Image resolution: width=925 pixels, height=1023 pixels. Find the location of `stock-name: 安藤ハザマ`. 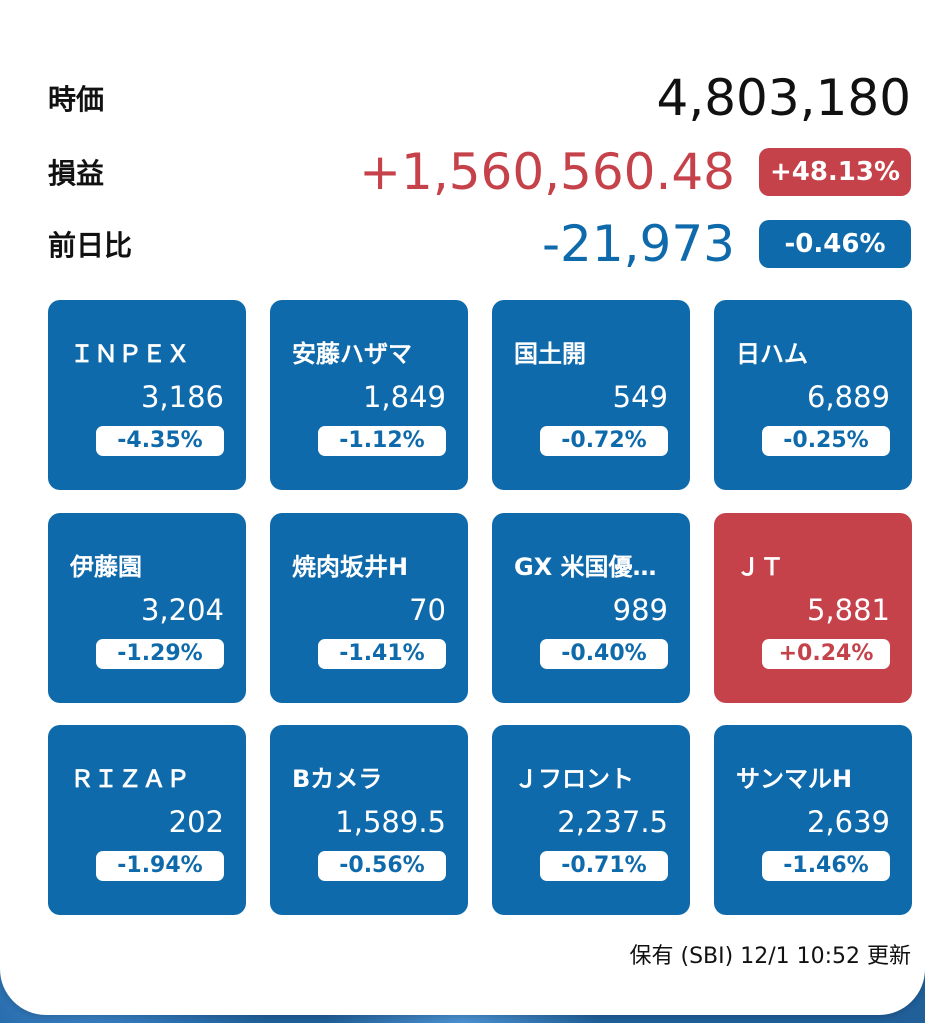

stock-name: 安藤ハザマ is located at coordinates (352, 354).